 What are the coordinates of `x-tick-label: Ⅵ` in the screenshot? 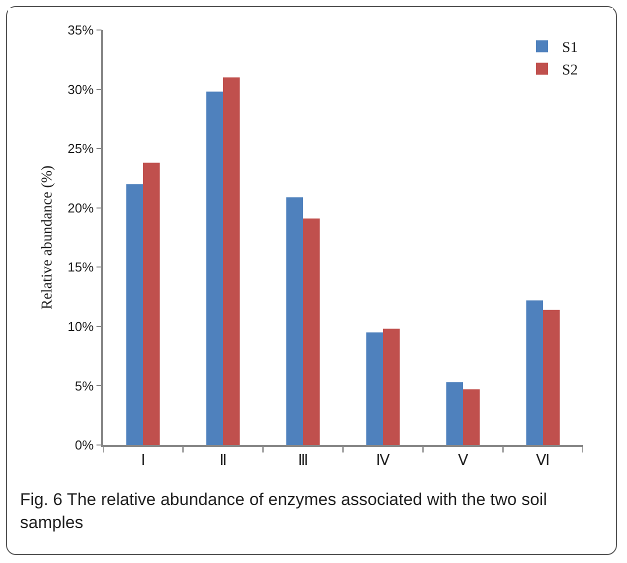 It's located at (543, 460).